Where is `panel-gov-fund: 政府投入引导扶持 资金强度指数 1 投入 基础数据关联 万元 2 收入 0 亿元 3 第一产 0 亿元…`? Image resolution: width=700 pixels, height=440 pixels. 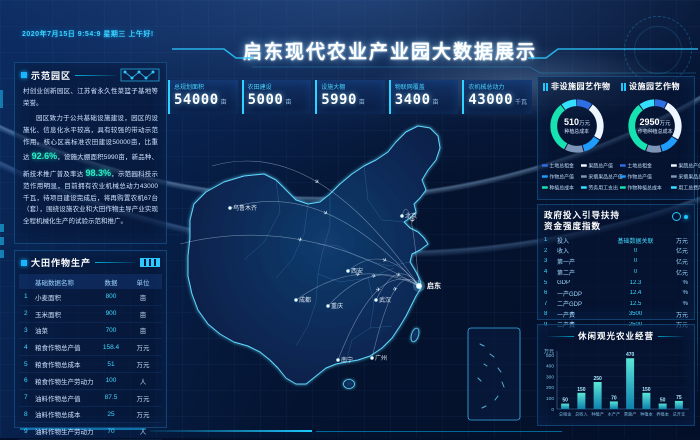
panel-gov-fund: 政府投入引导扶持 资金强度指数 1 投入 基础数据关联 万元 2 收入 0 亿元 3 第一产 0 亿元… is located at coordinates (616, 266).